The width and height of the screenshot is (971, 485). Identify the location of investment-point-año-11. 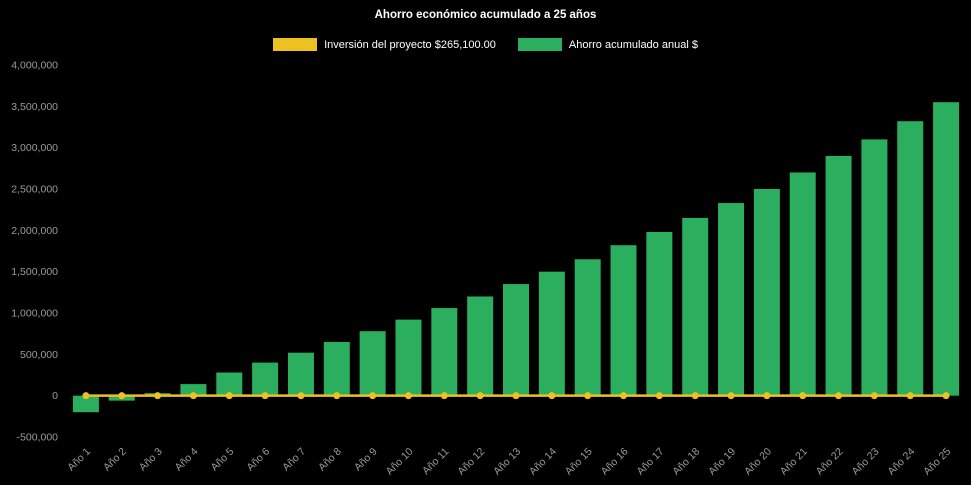
(444, 396).